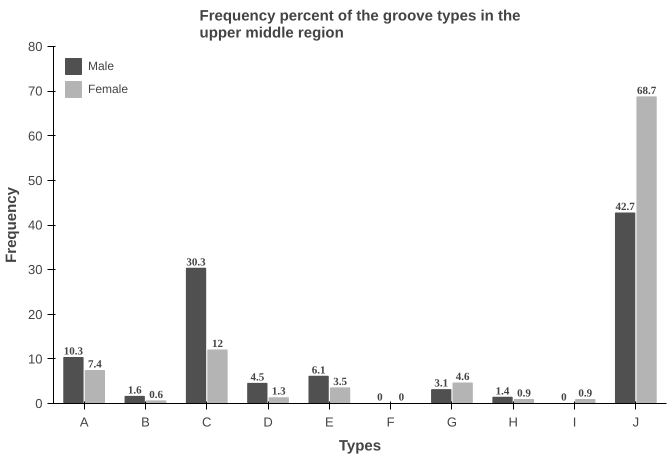  Describe the element at coordinates (257, 377) in the screenshot. I see `data-label: 4.5` at that location.